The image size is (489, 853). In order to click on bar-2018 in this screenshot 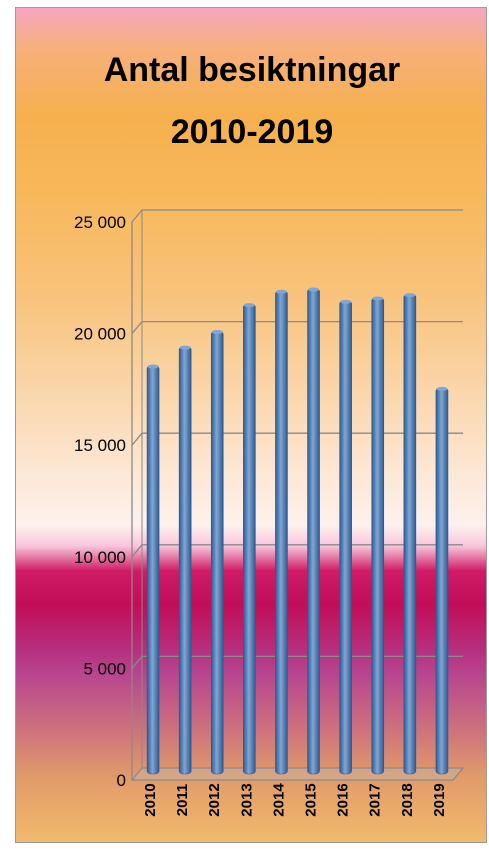, I will do `click(410, 534)`.